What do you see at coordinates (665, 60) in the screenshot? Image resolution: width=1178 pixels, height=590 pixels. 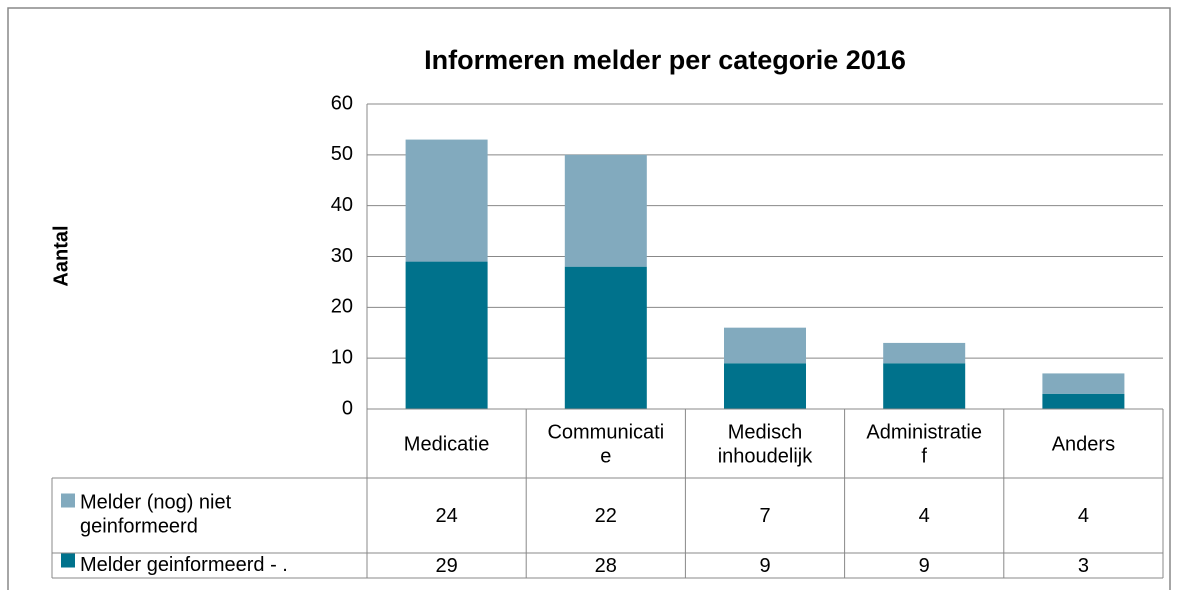 I see `chart-title: Informeren melder per categorie 2016` at bounding box center [665, 60].